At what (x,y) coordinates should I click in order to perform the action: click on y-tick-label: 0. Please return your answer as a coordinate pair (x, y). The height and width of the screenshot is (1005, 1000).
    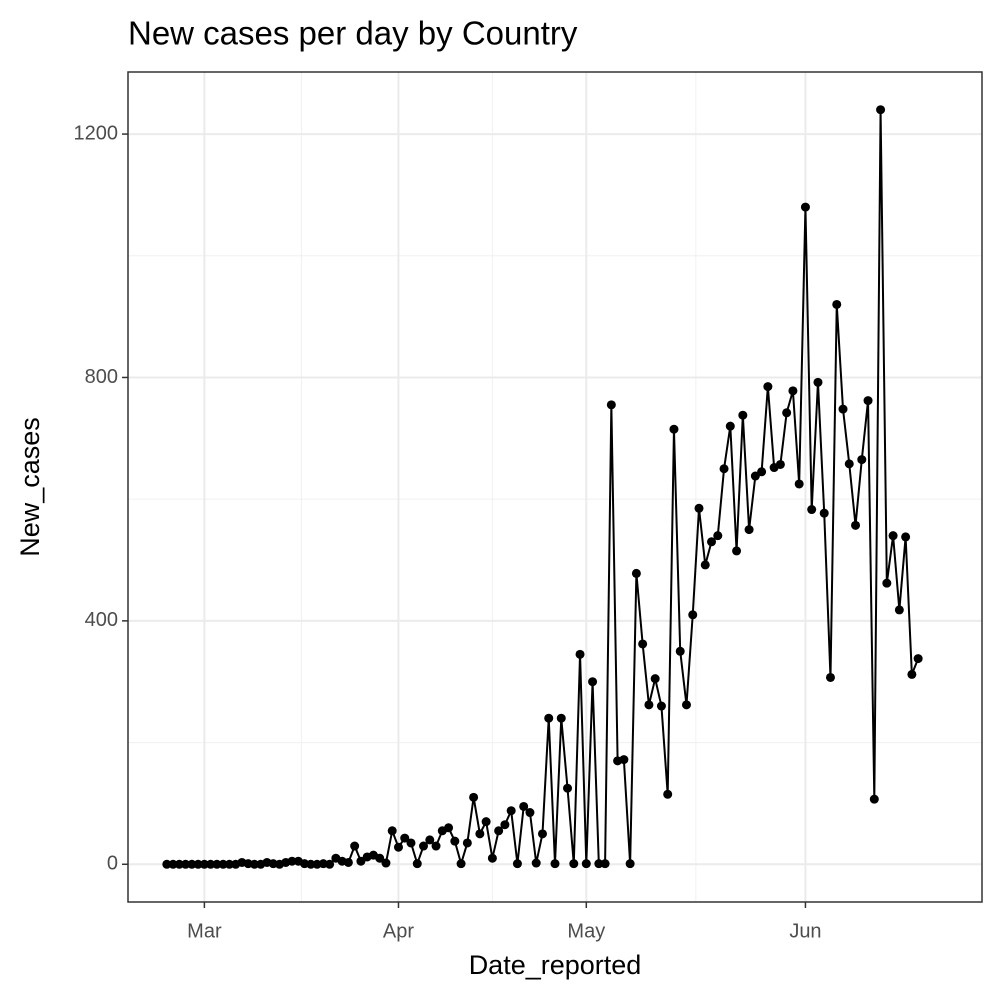
    Looking at the image, I should click on (112, 864).